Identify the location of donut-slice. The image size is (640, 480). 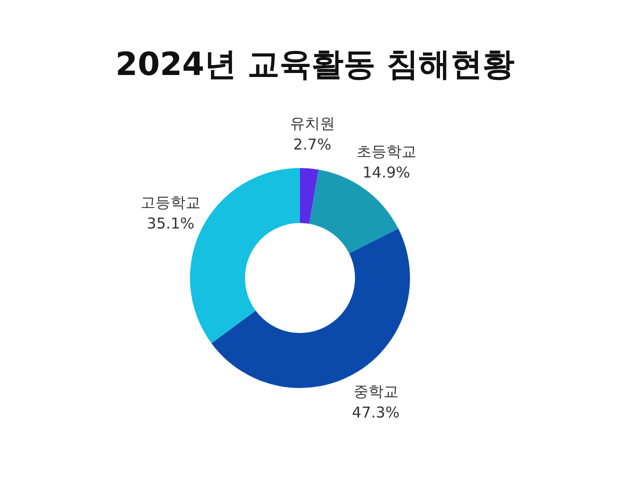
(309, 196).